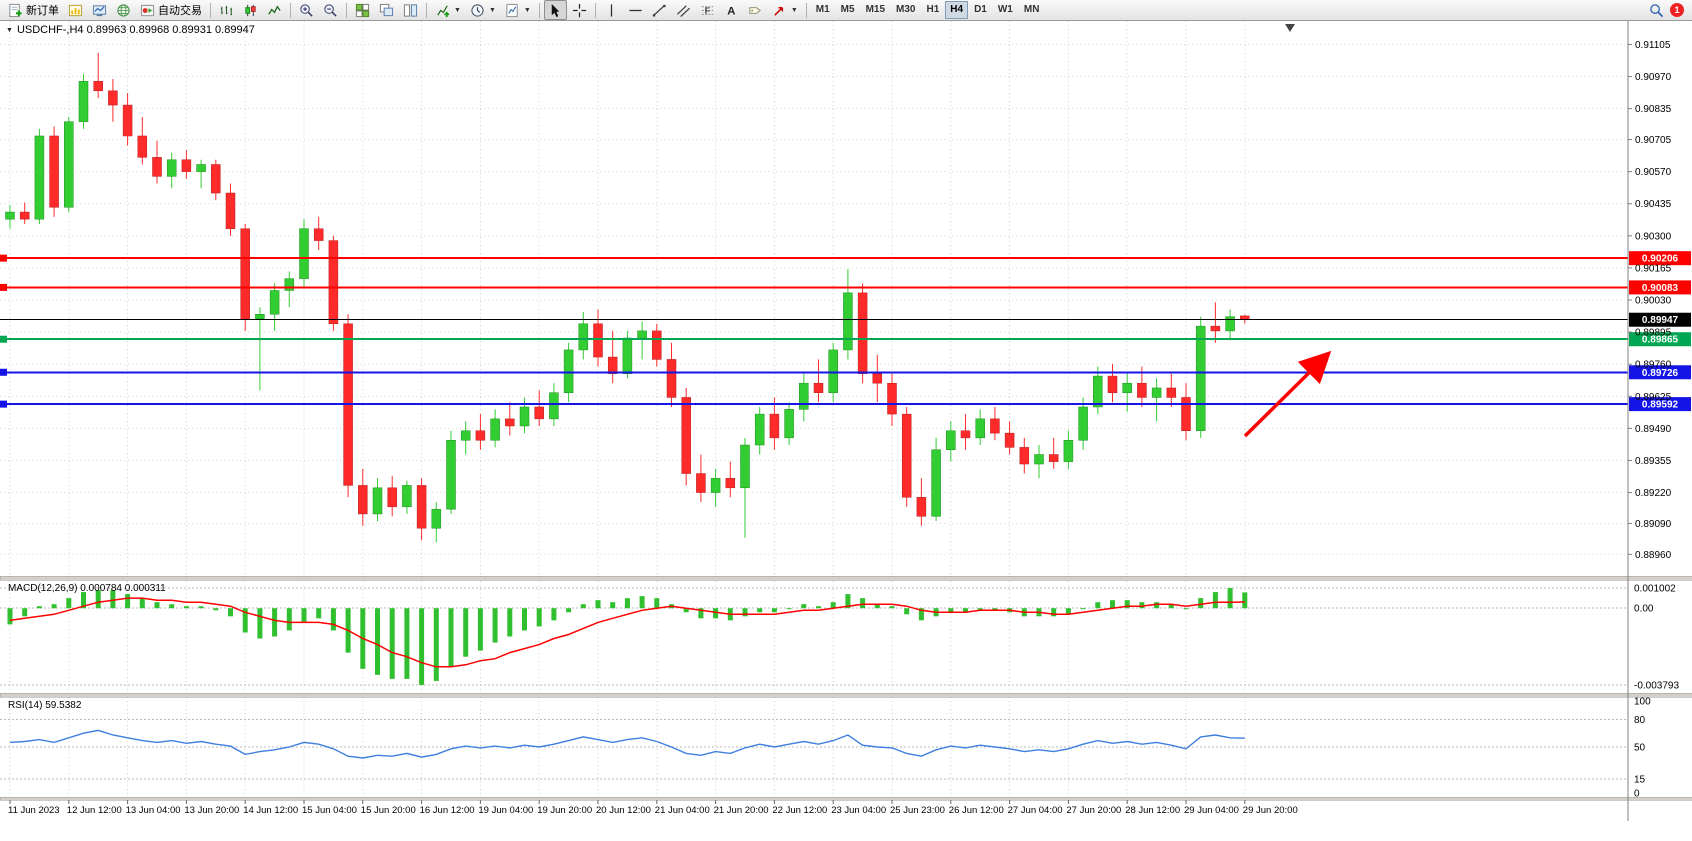  I want to click on timeframe-d1-button: D1, so click(980, 9).